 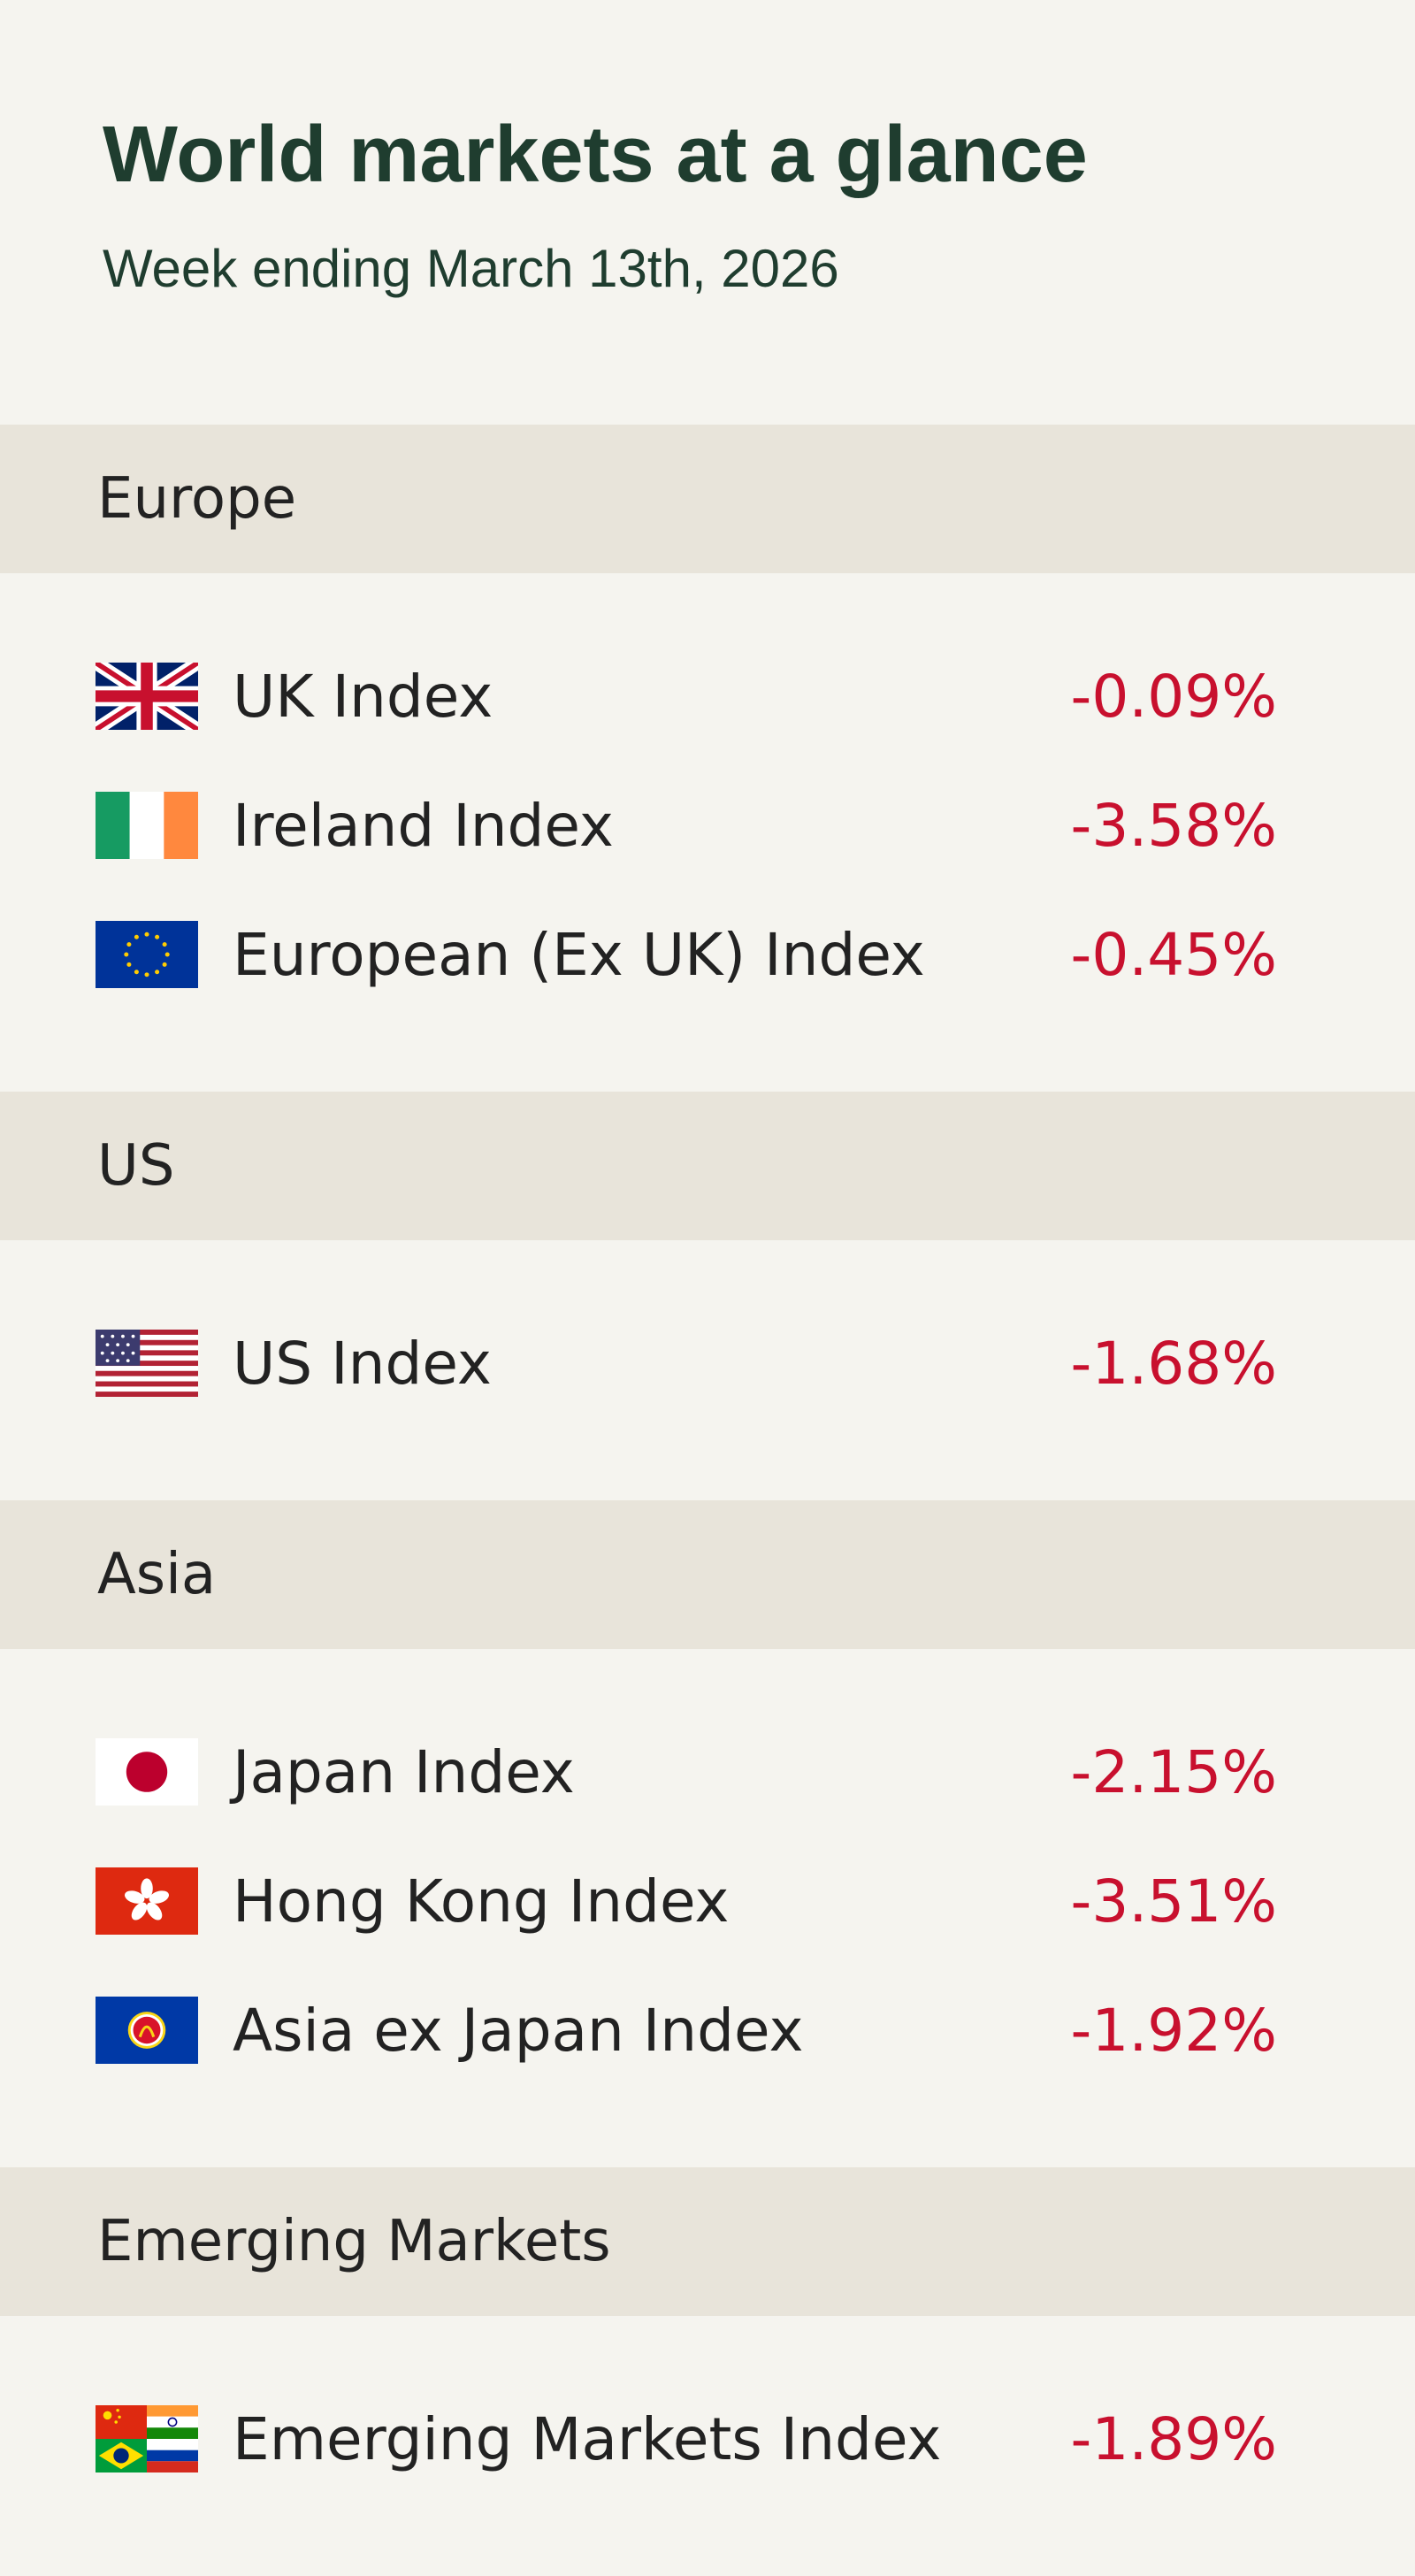 I want to click on index-label: Asia ex Japan Index, so click(x=519, y=2030).